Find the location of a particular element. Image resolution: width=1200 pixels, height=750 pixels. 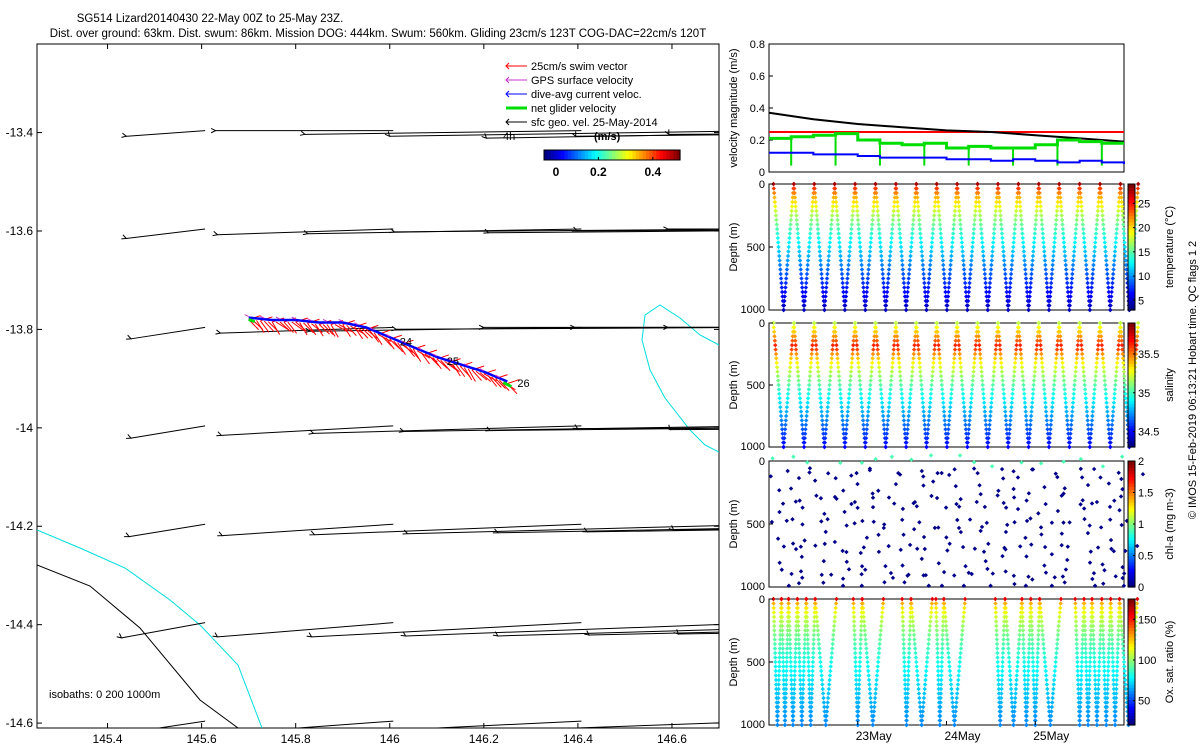

depth-ytick-label: 1000 is located at coordinates (753, 587).